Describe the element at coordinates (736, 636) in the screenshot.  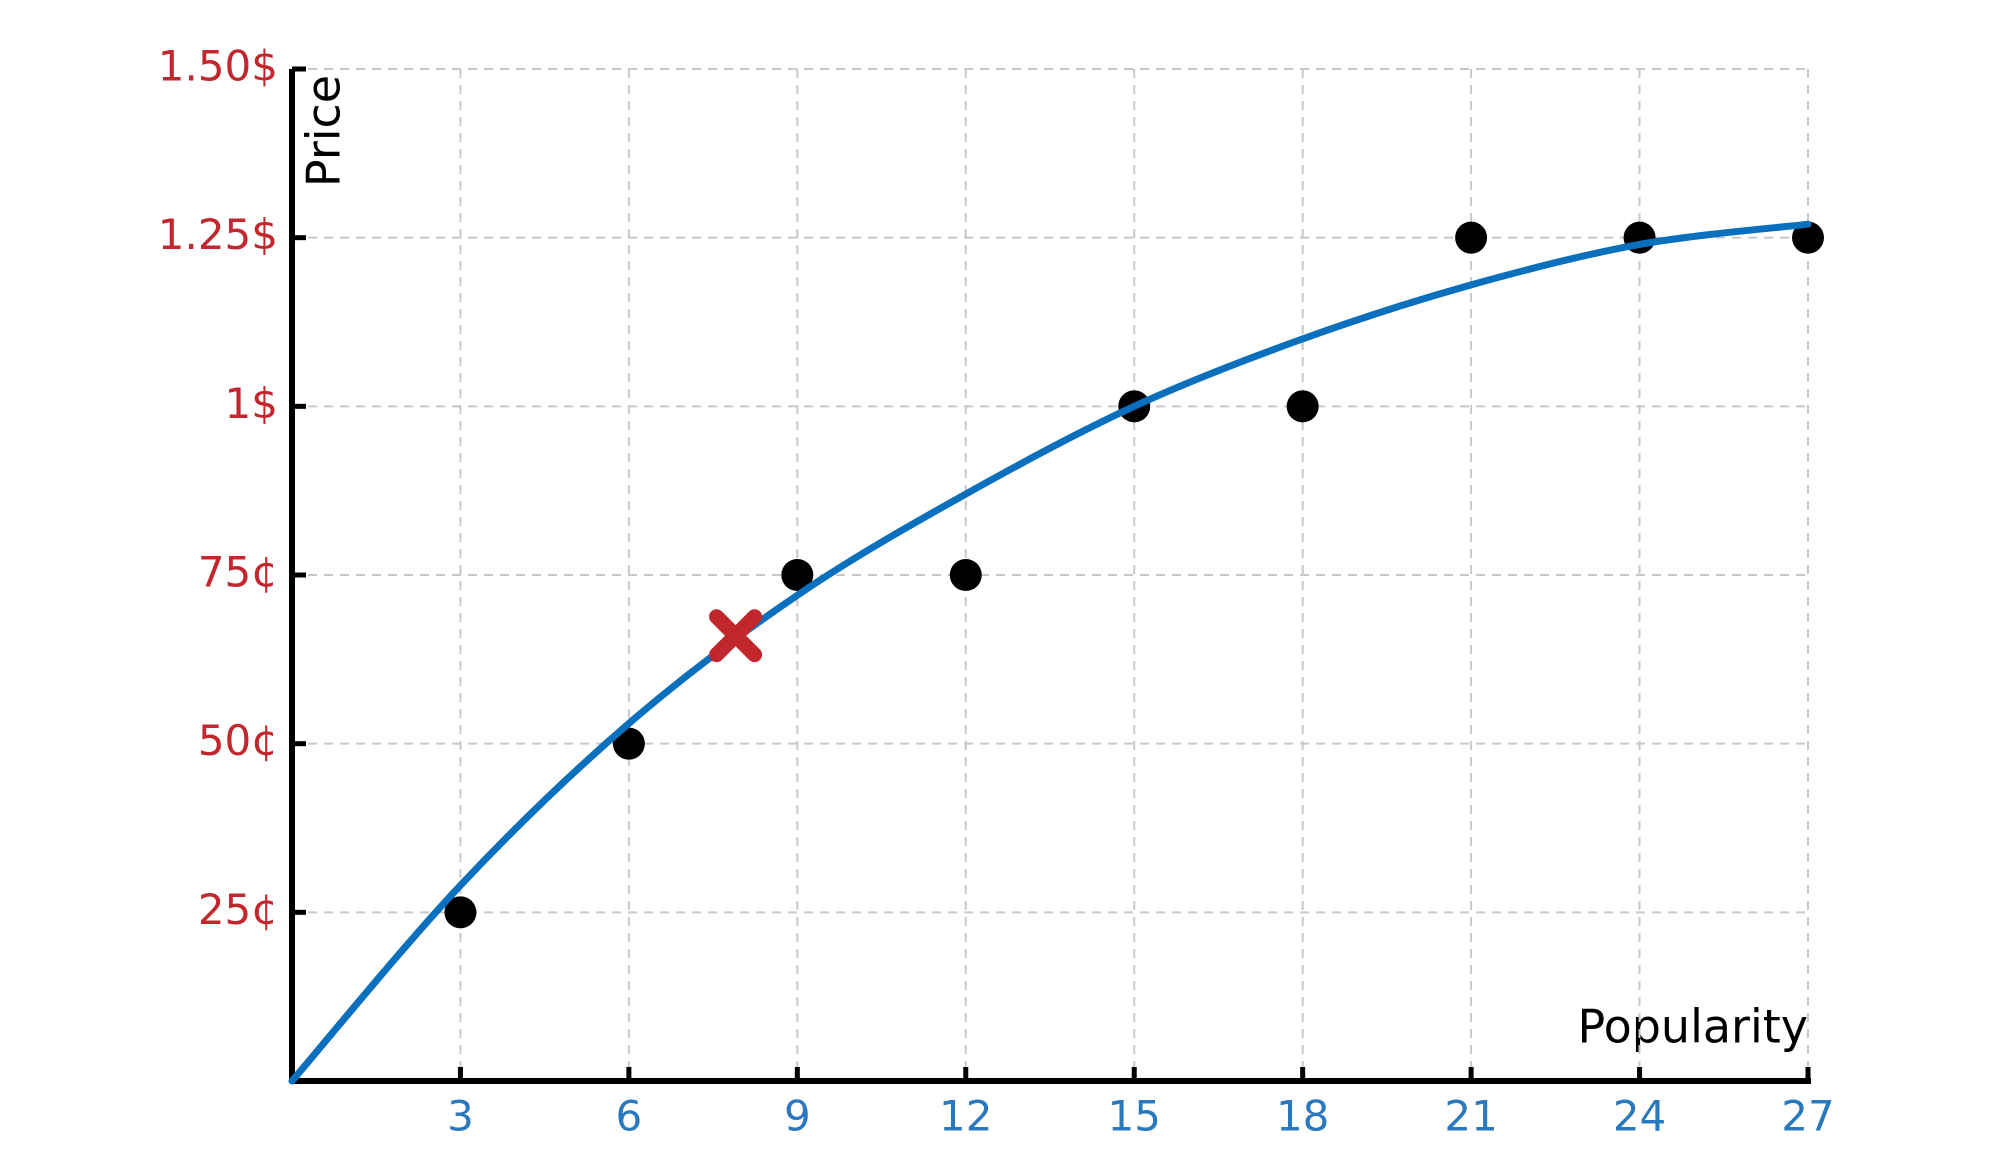
I see `highlight-marker` at that location.